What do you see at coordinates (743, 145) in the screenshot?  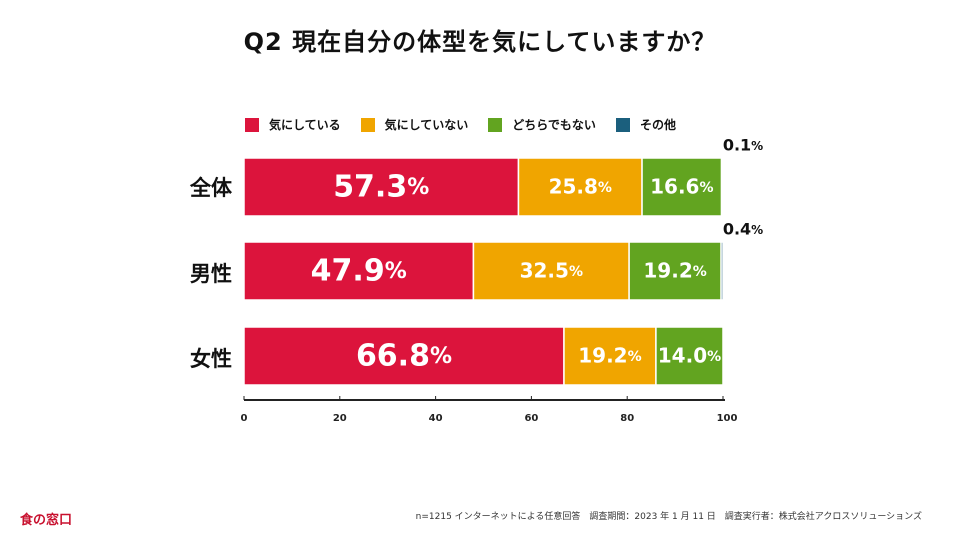 I see `value-label-overall-other: 0.1%` at bounding box center [743, 145].